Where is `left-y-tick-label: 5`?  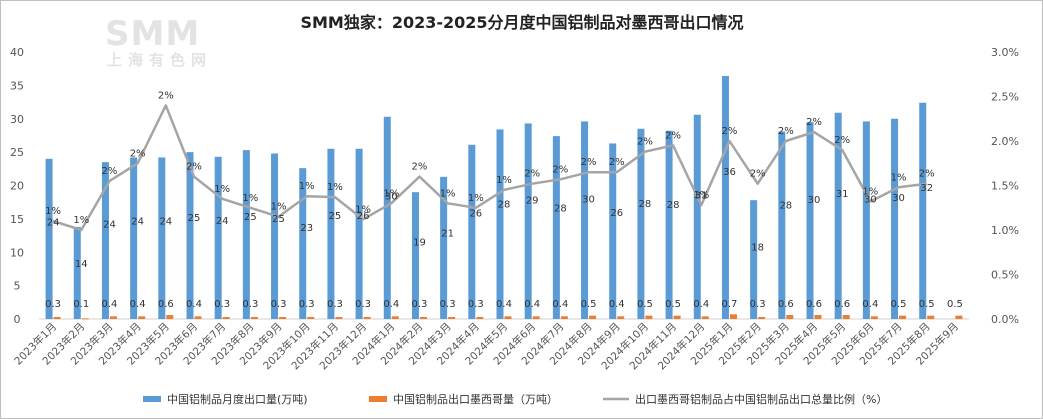 left-y-tick-label: 5 is located at coordinates (17, 286).